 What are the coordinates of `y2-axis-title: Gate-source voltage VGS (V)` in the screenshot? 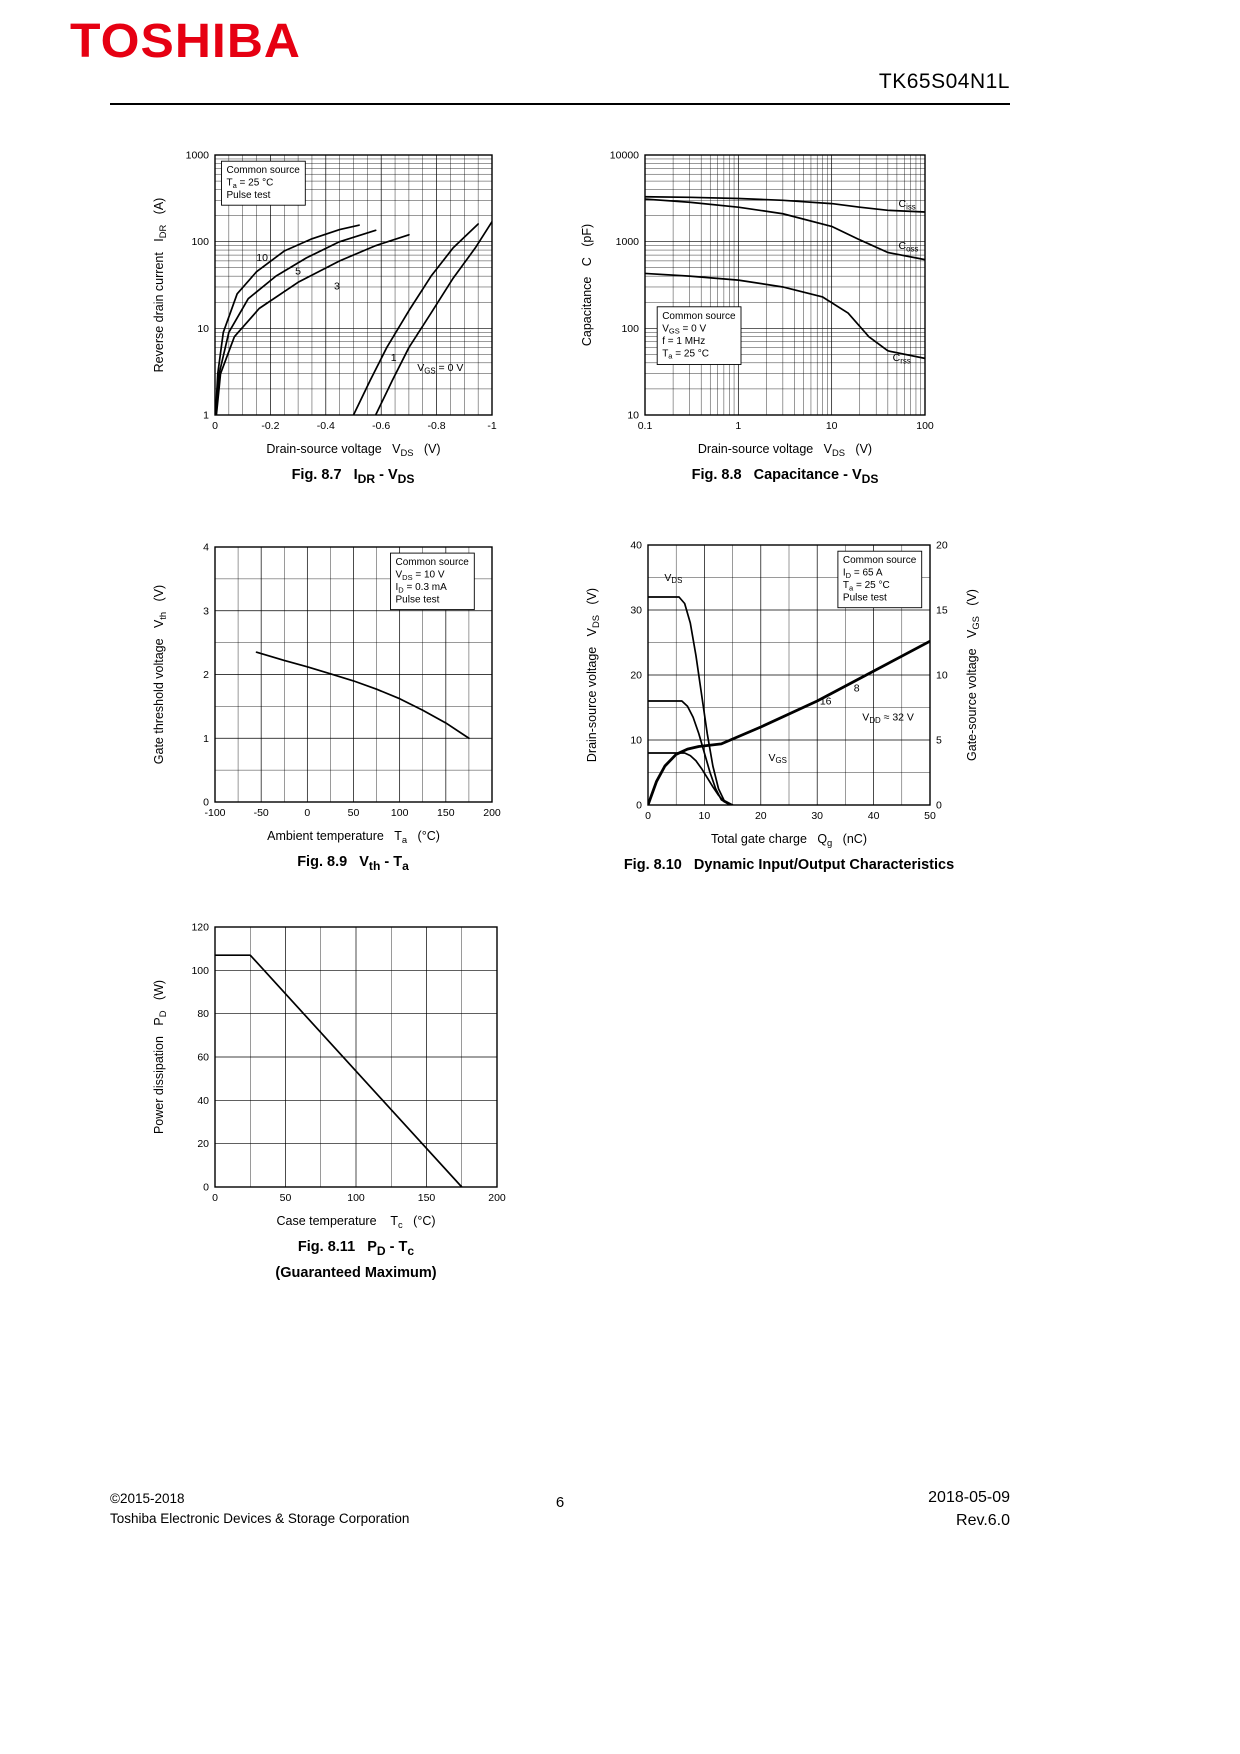 It's located at (973, 675).